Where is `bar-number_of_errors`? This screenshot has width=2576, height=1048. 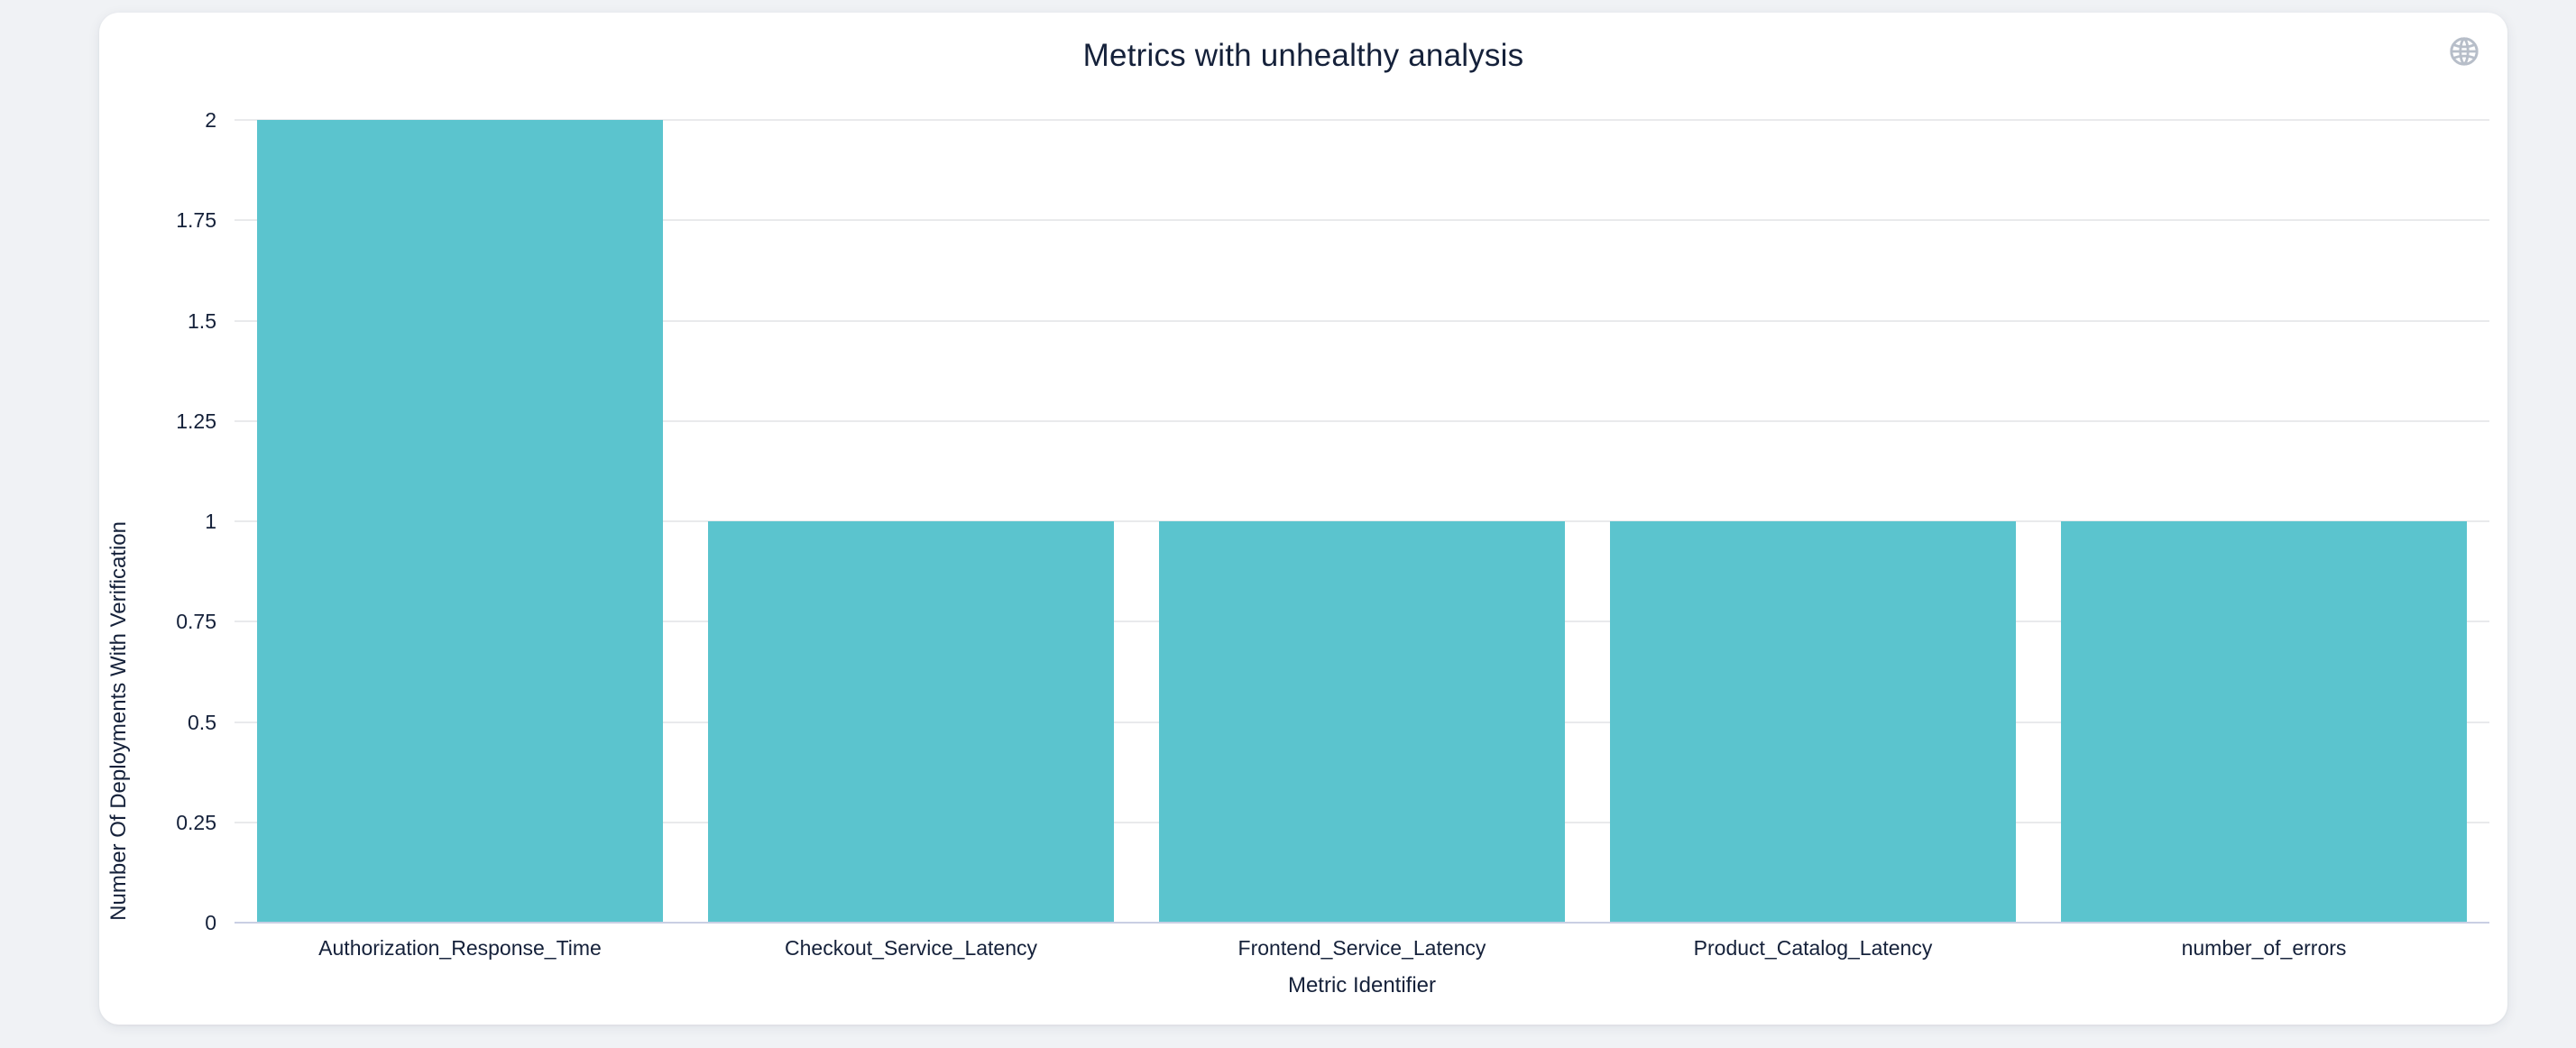
bar-number_of_errors is located at coordinates (2264, 722).